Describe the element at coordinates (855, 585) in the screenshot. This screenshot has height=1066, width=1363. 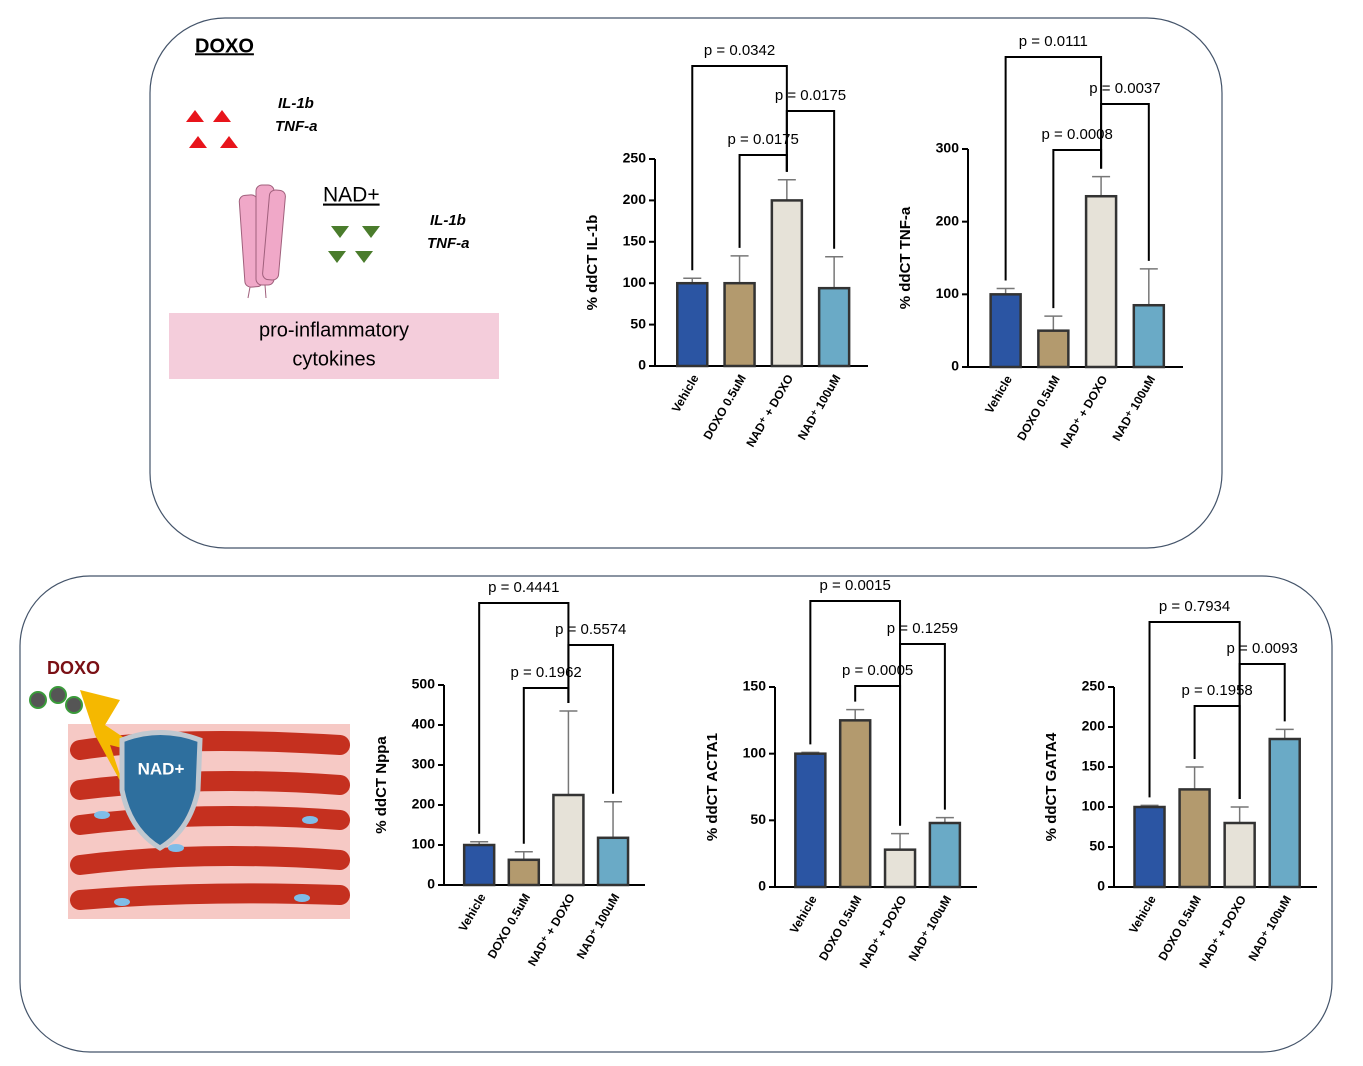
I see `p-value: p = 0.0015` at that location.